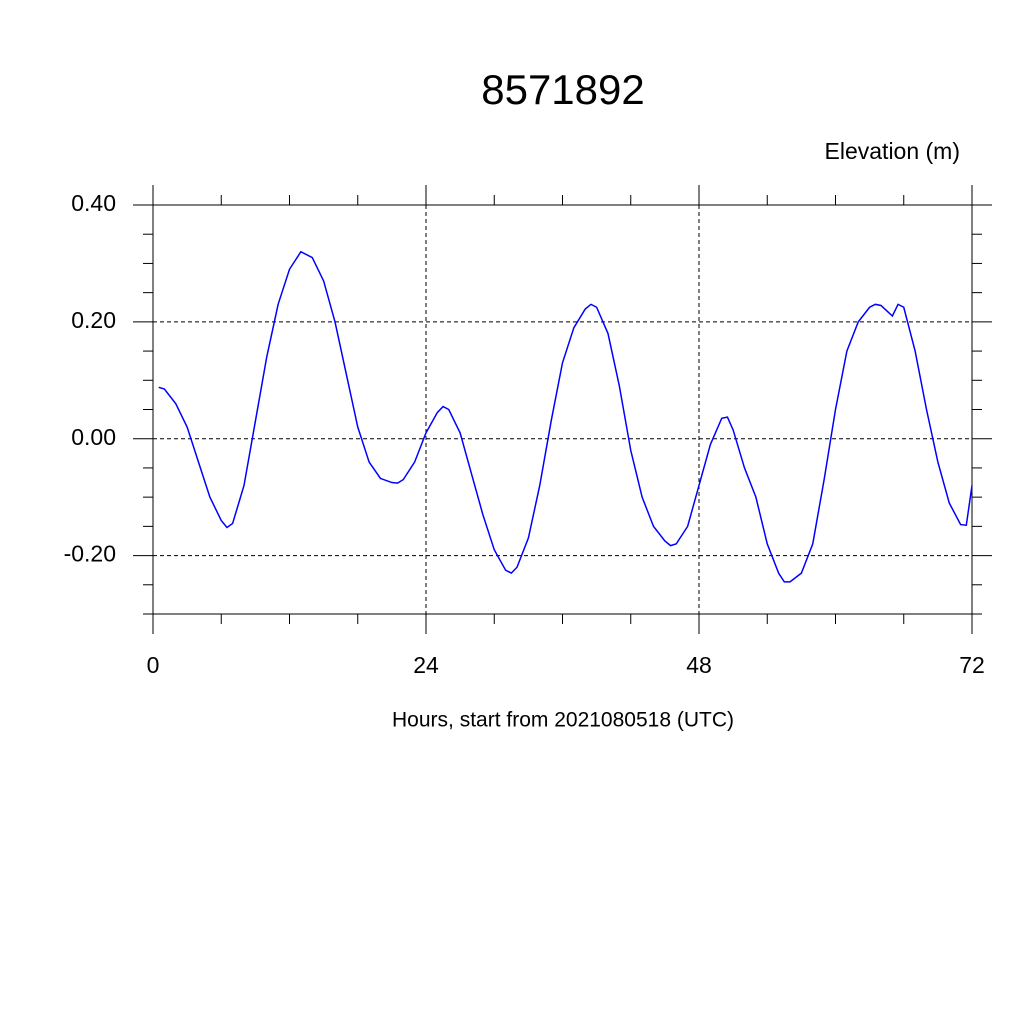  What do you see at coordinates (426, 665) in the screenshot?
I see `x-tick-label: 24` at bounding box center [426, 665].